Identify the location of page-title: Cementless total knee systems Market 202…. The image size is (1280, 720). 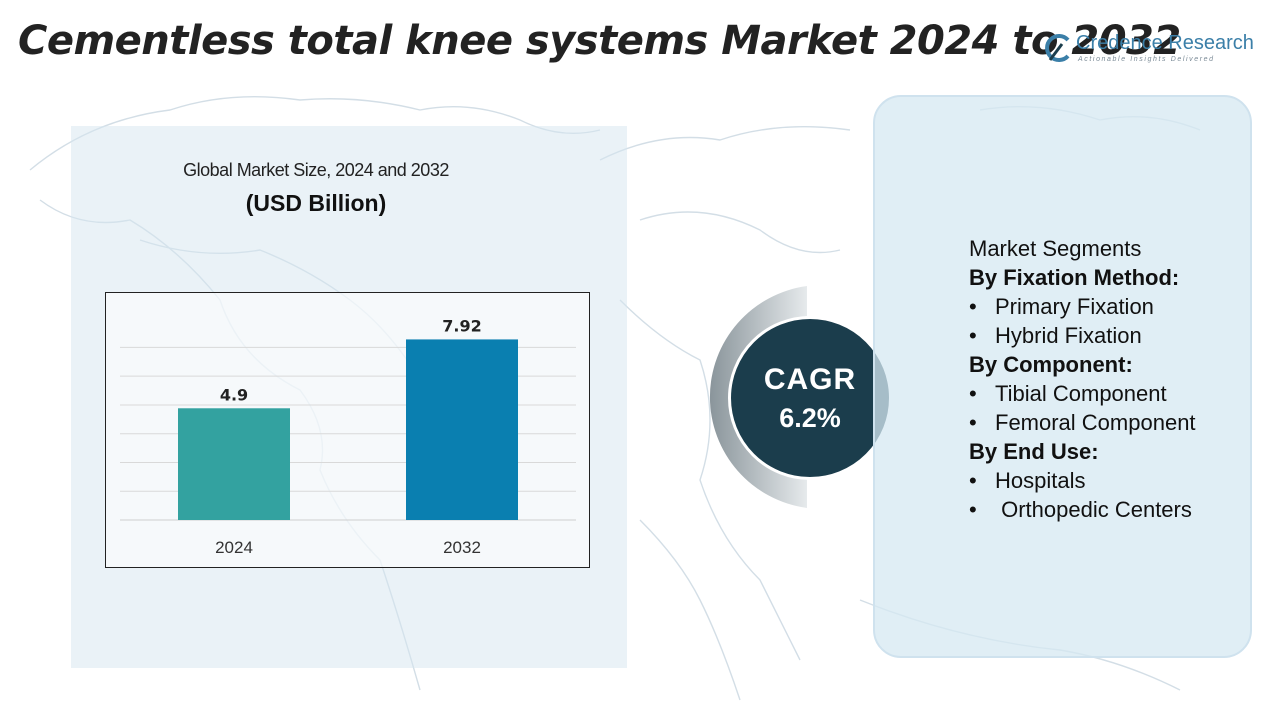
(599, 41).